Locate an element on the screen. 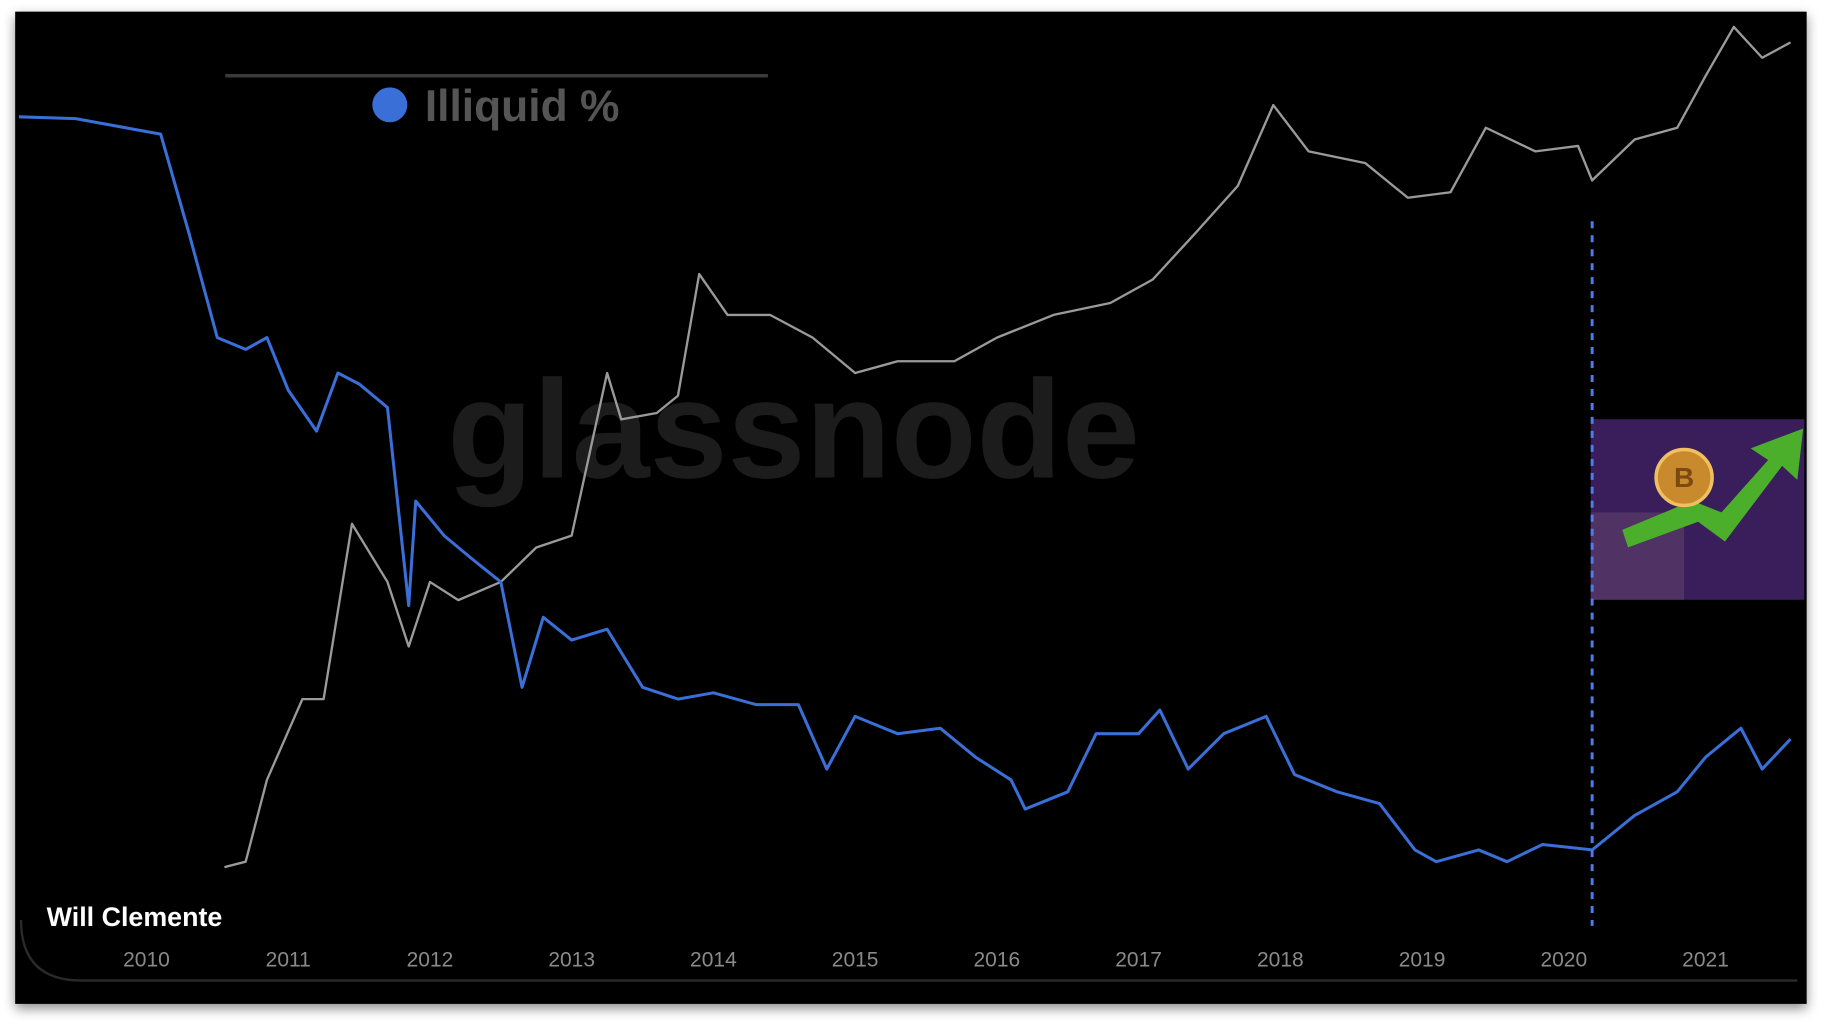  x-tick-label: 2020 is located at coordinates (1563, 960).